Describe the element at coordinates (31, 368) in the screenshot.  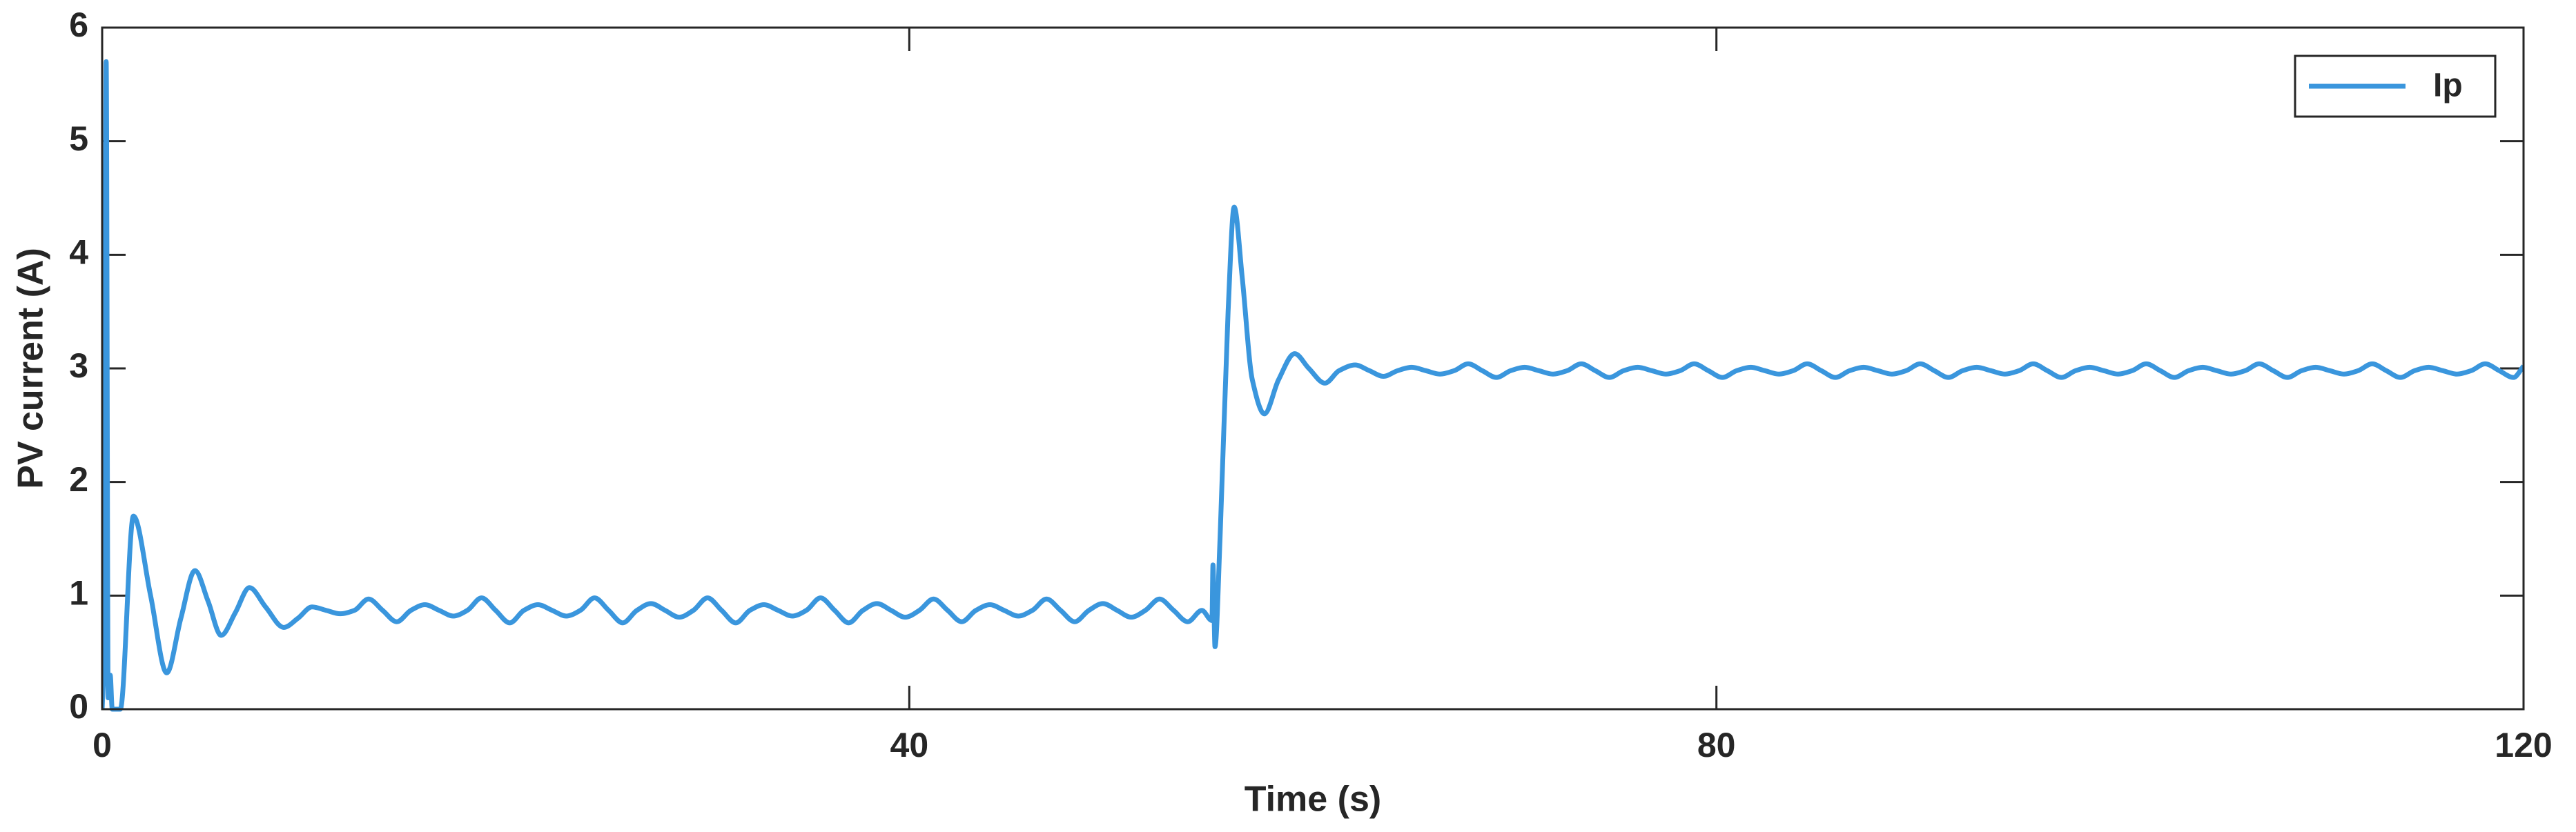
I see `y-axis-label: PV current (A)` at that location.